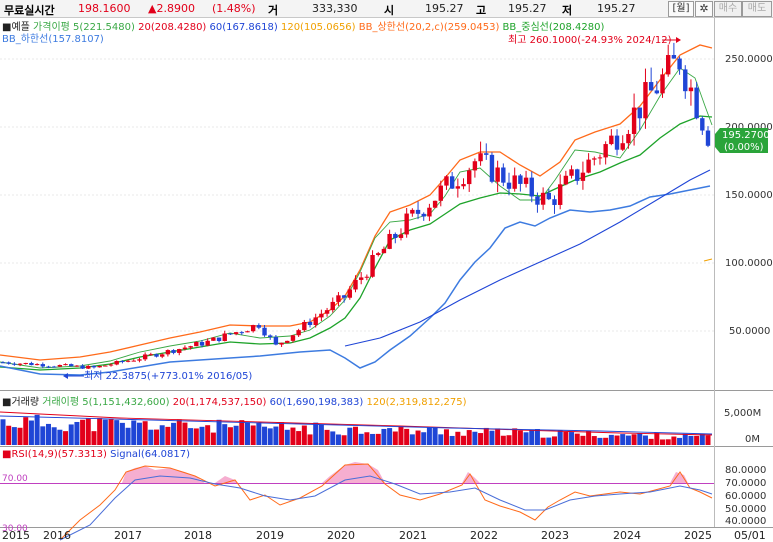  Describe the element at coordinates (444, 8) in the screenshot. I see `open-value: 195.27` at that location.